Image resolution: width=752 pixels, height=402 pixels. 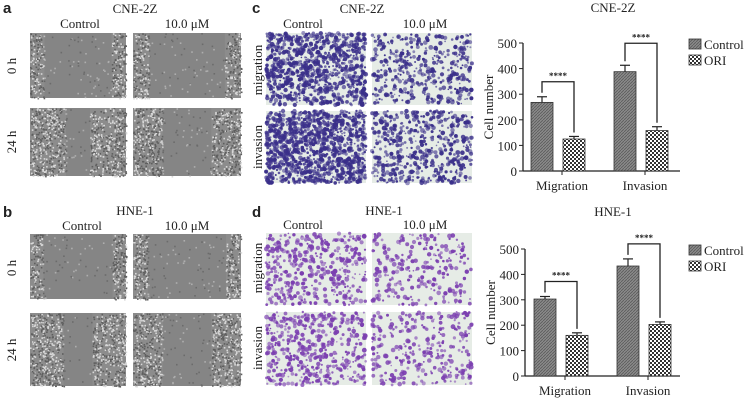 What do you see at coordinates (187, 23) in the screenshot?
I see `panel-a-col-dose: 10.0 μM` at bounding box center [187, 23].